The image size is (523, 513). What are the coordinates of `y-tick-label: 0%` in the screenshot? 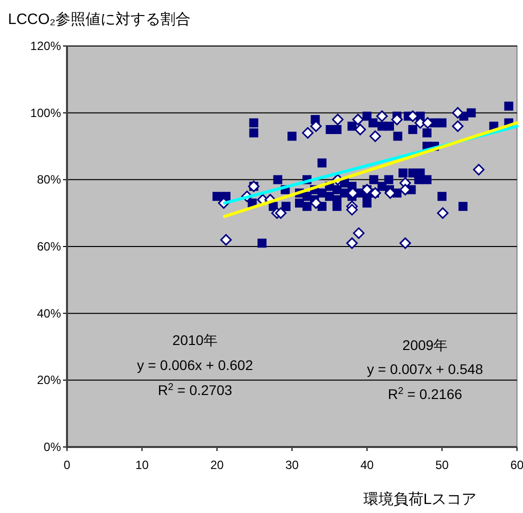 It's located at (53, 447).